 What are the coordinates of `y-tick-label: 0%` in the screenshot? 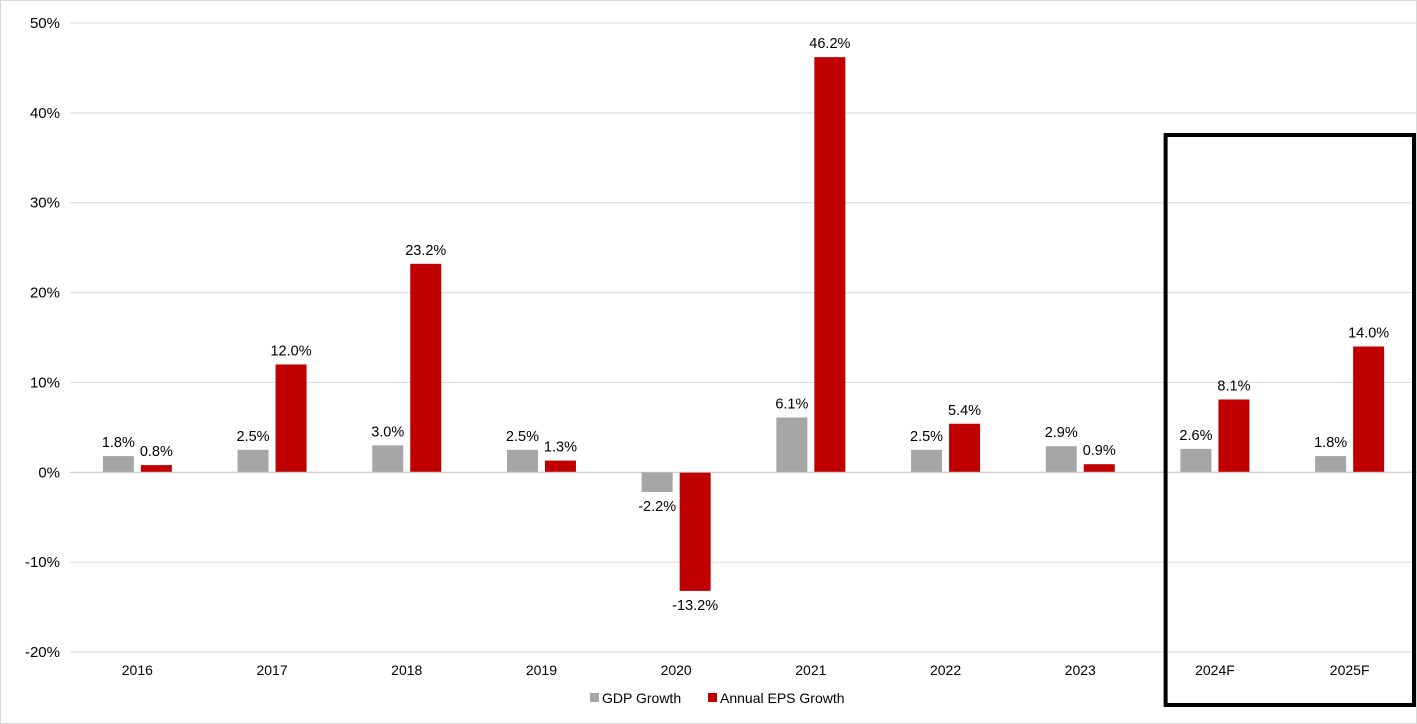 It's located at (49, 472).